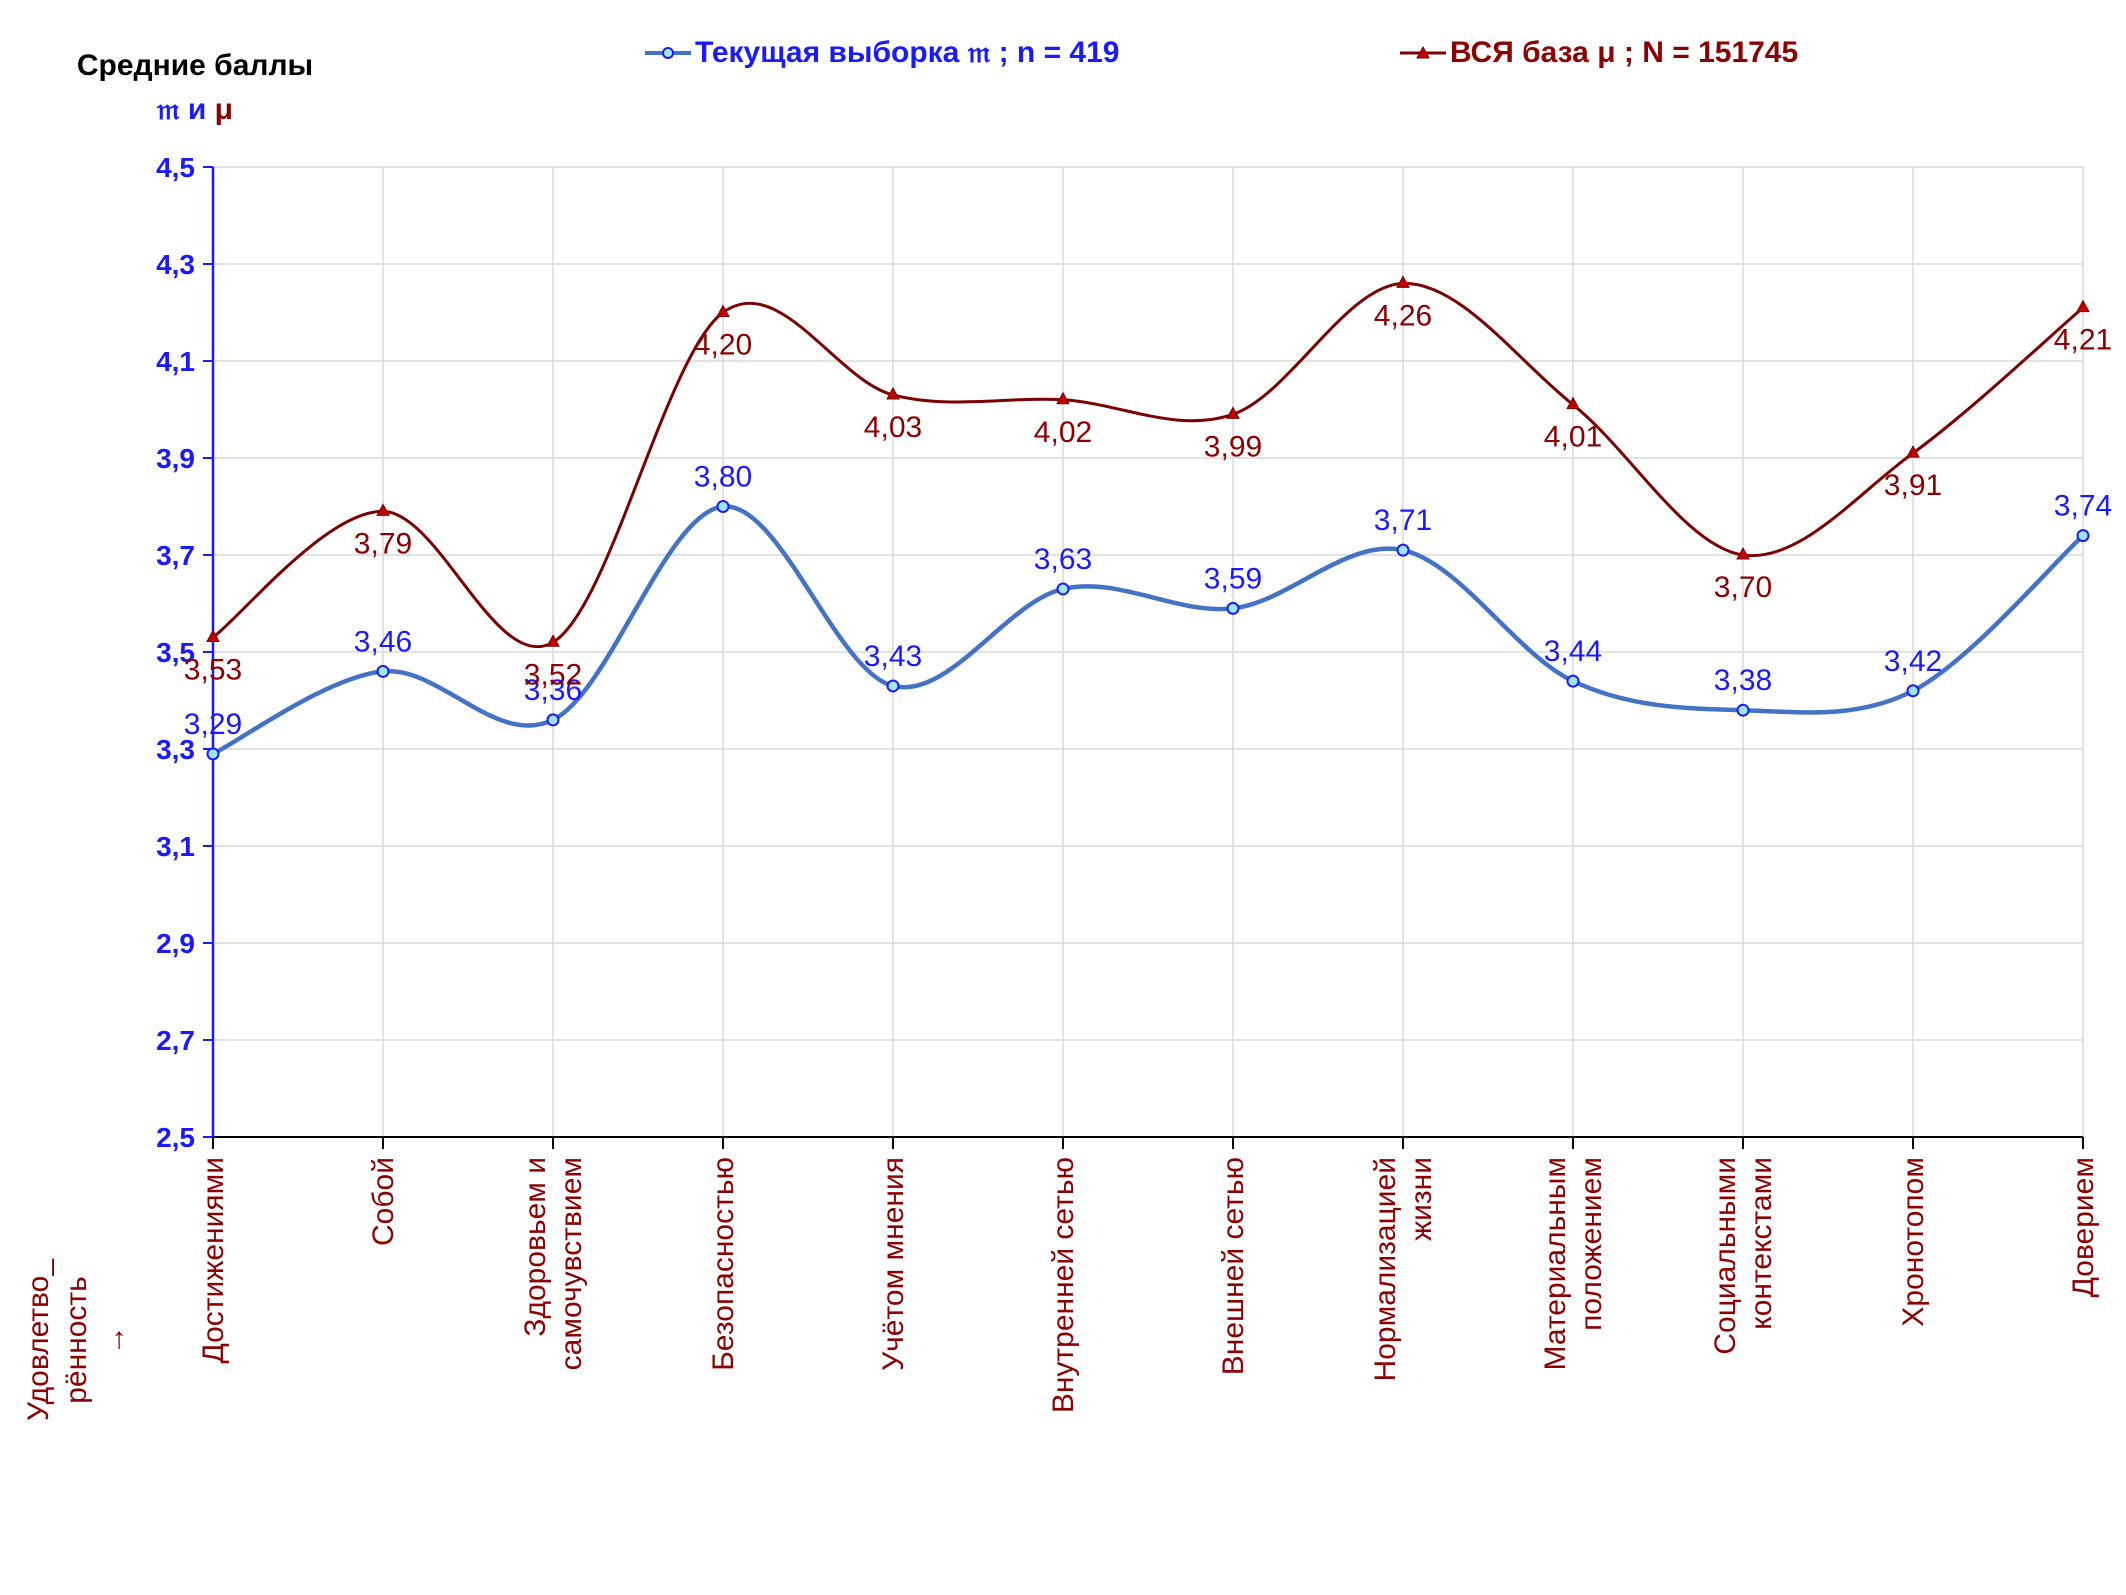  Describe the element at coordinates (213, 669) in the screenshot. I see `data-label-base: 3,53` at that location.